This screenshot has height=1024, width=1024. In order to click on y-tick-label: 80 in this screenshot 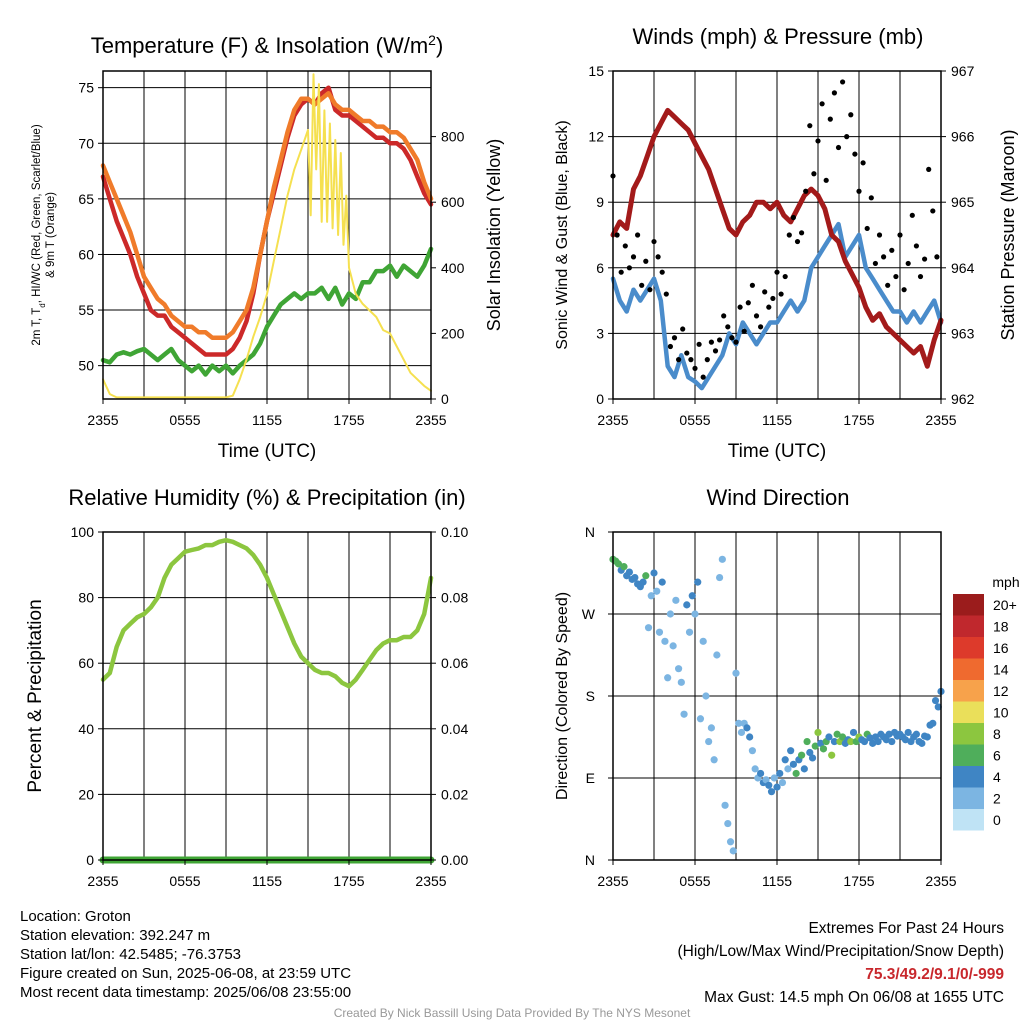, I will do `click(86, 598)`.